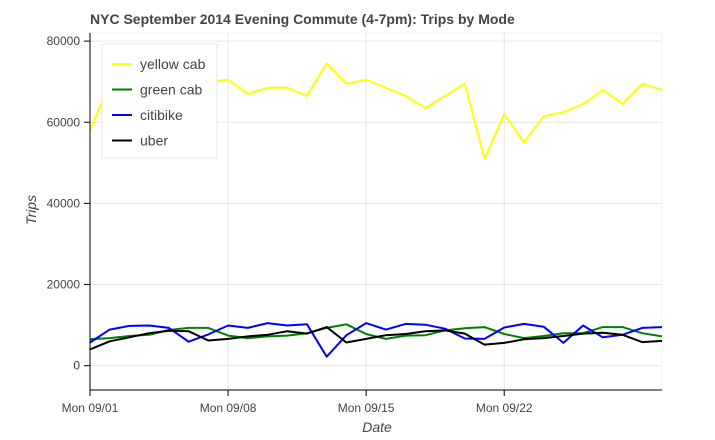  Describe the element at coordinates (171, 90) in the screenshot. I see `legend-label-green-cab: green cab` at that location.